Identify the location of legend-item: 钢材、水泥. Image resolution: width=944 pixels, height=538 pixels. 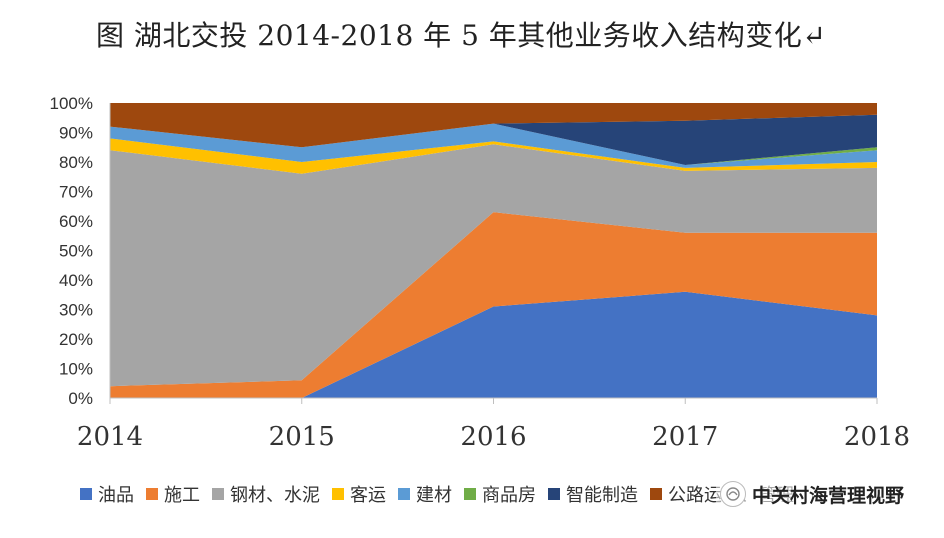
(266, 494).